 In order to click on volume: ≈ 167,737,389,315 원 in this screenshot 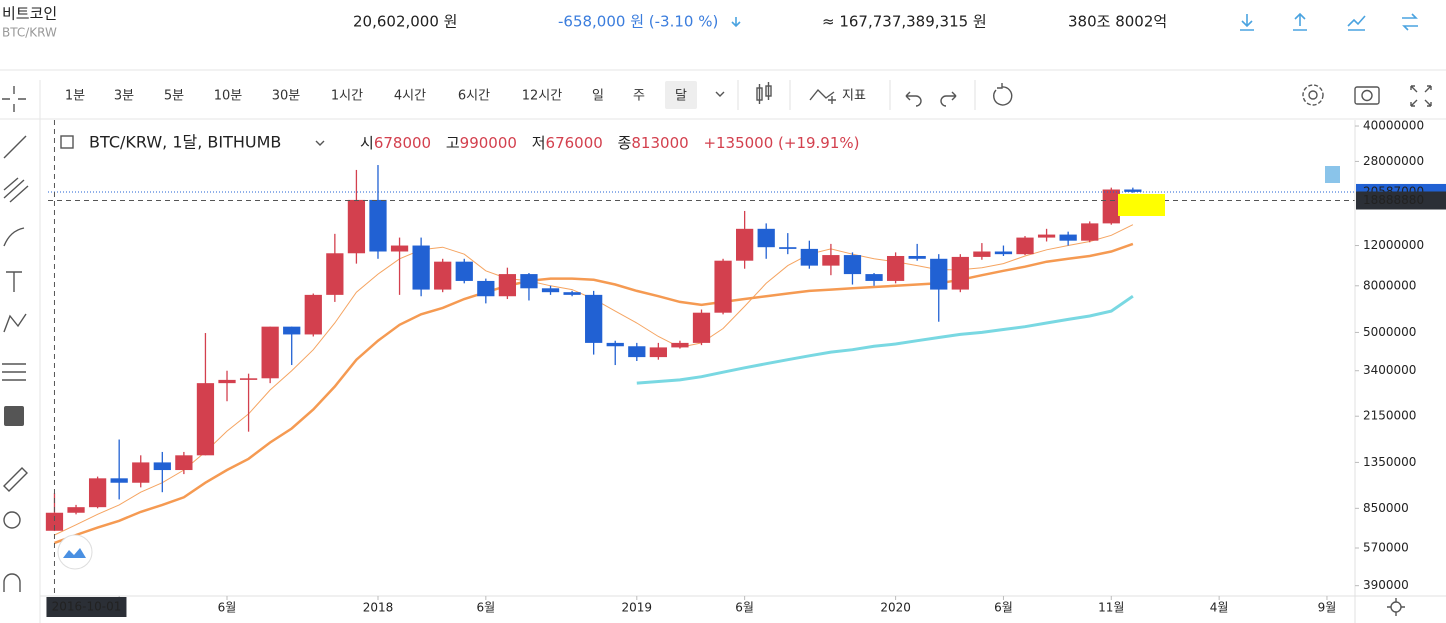, I will do `click(904, 22)`.